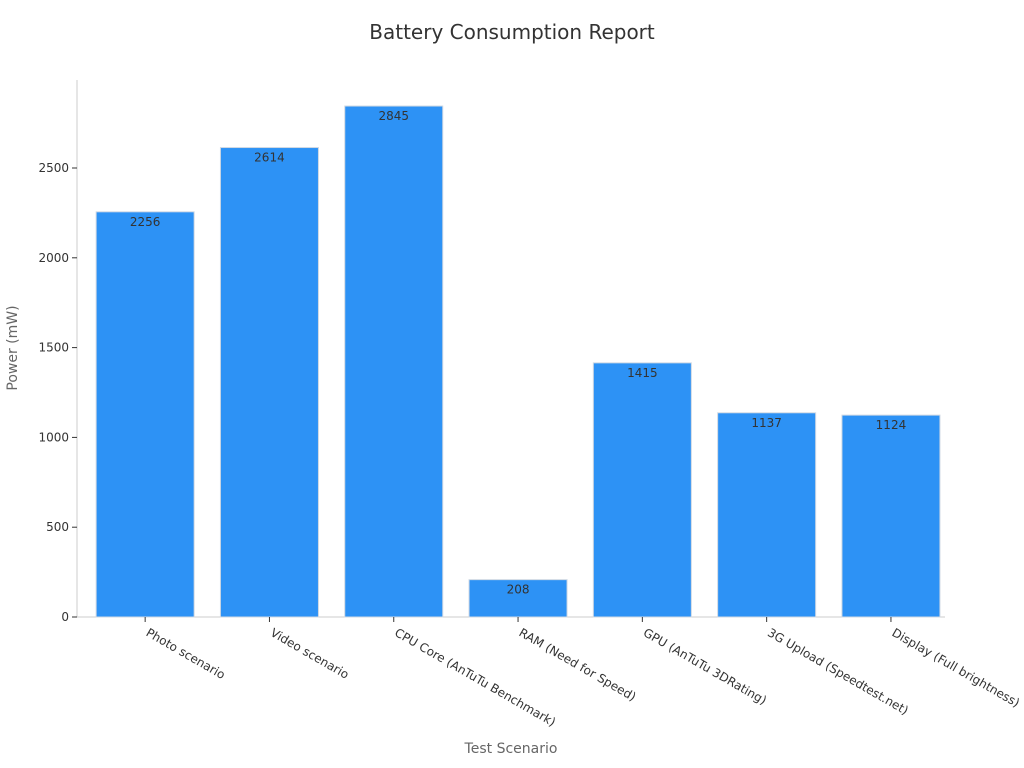  What do you see at coordinates (766, 423) in the screenshot?
I see `bar-value-label: 1137` at bounding box center [766, 423].